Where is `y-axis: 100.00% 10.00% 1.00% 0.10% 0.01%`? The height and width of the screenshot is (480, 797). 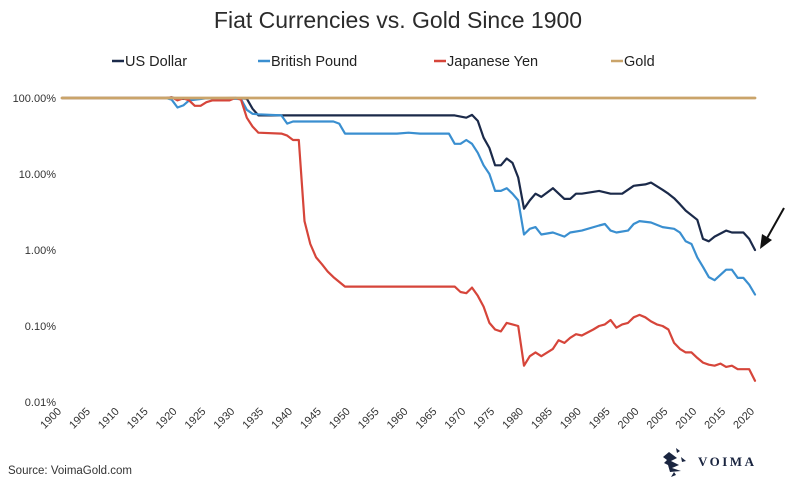 y-axis: 100.00% 10.00% 1.00% 0.10% 0.01% is located at coordinates (35, 251).